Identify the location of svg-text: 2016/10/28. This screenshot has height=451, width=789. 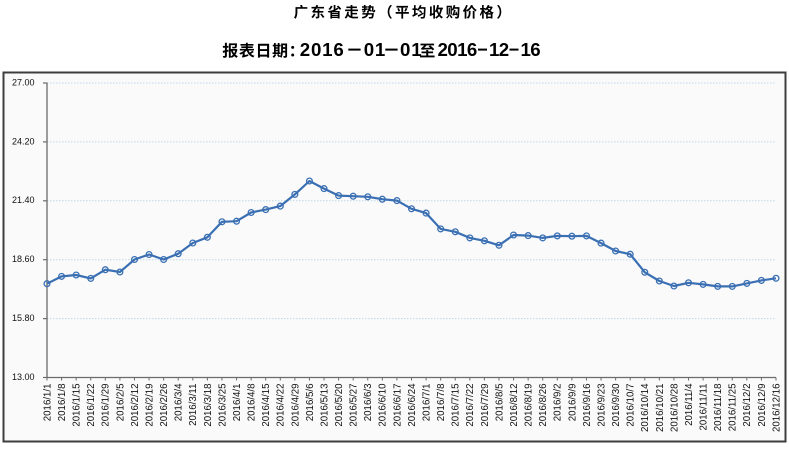
(674, 408).